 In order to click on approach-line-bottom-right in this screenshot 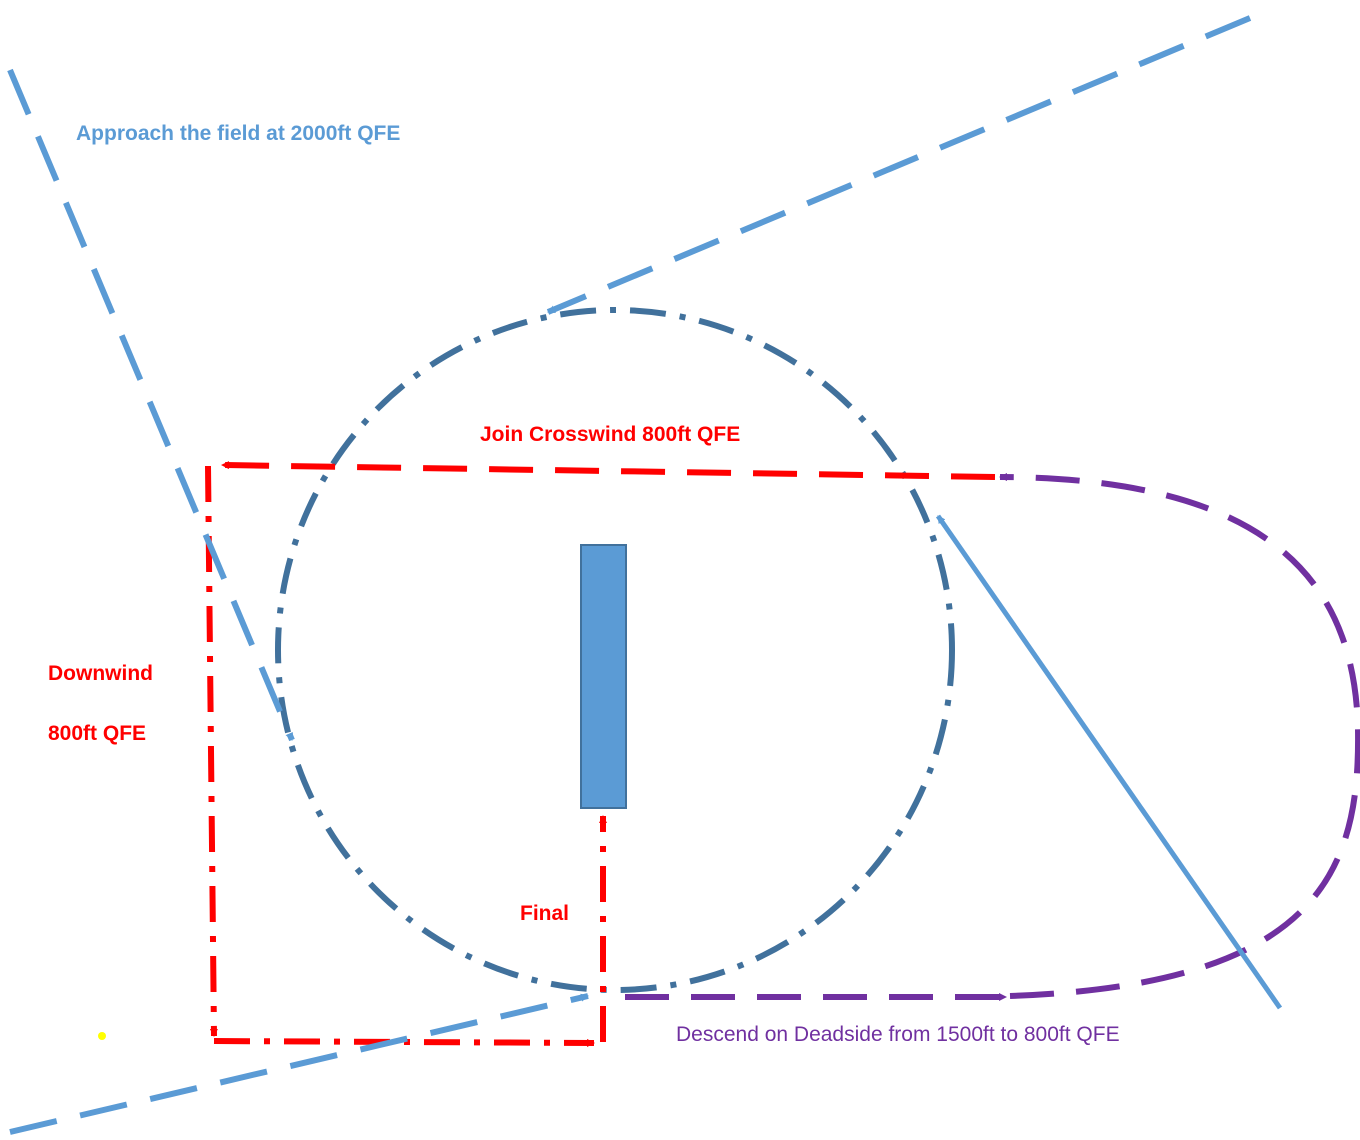, I will do `click(1109, 762)`.